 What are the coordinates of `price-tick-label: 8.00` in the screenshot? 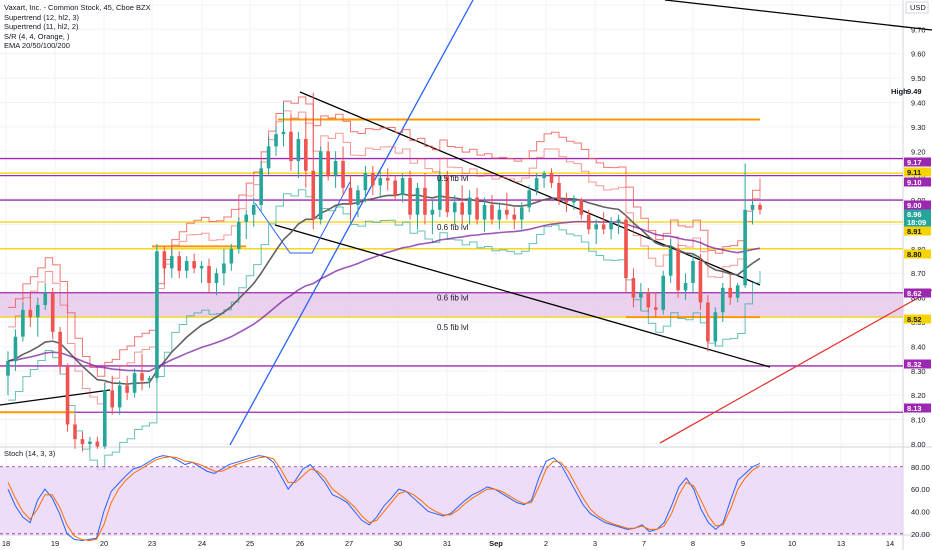 It's located at (918, 444).